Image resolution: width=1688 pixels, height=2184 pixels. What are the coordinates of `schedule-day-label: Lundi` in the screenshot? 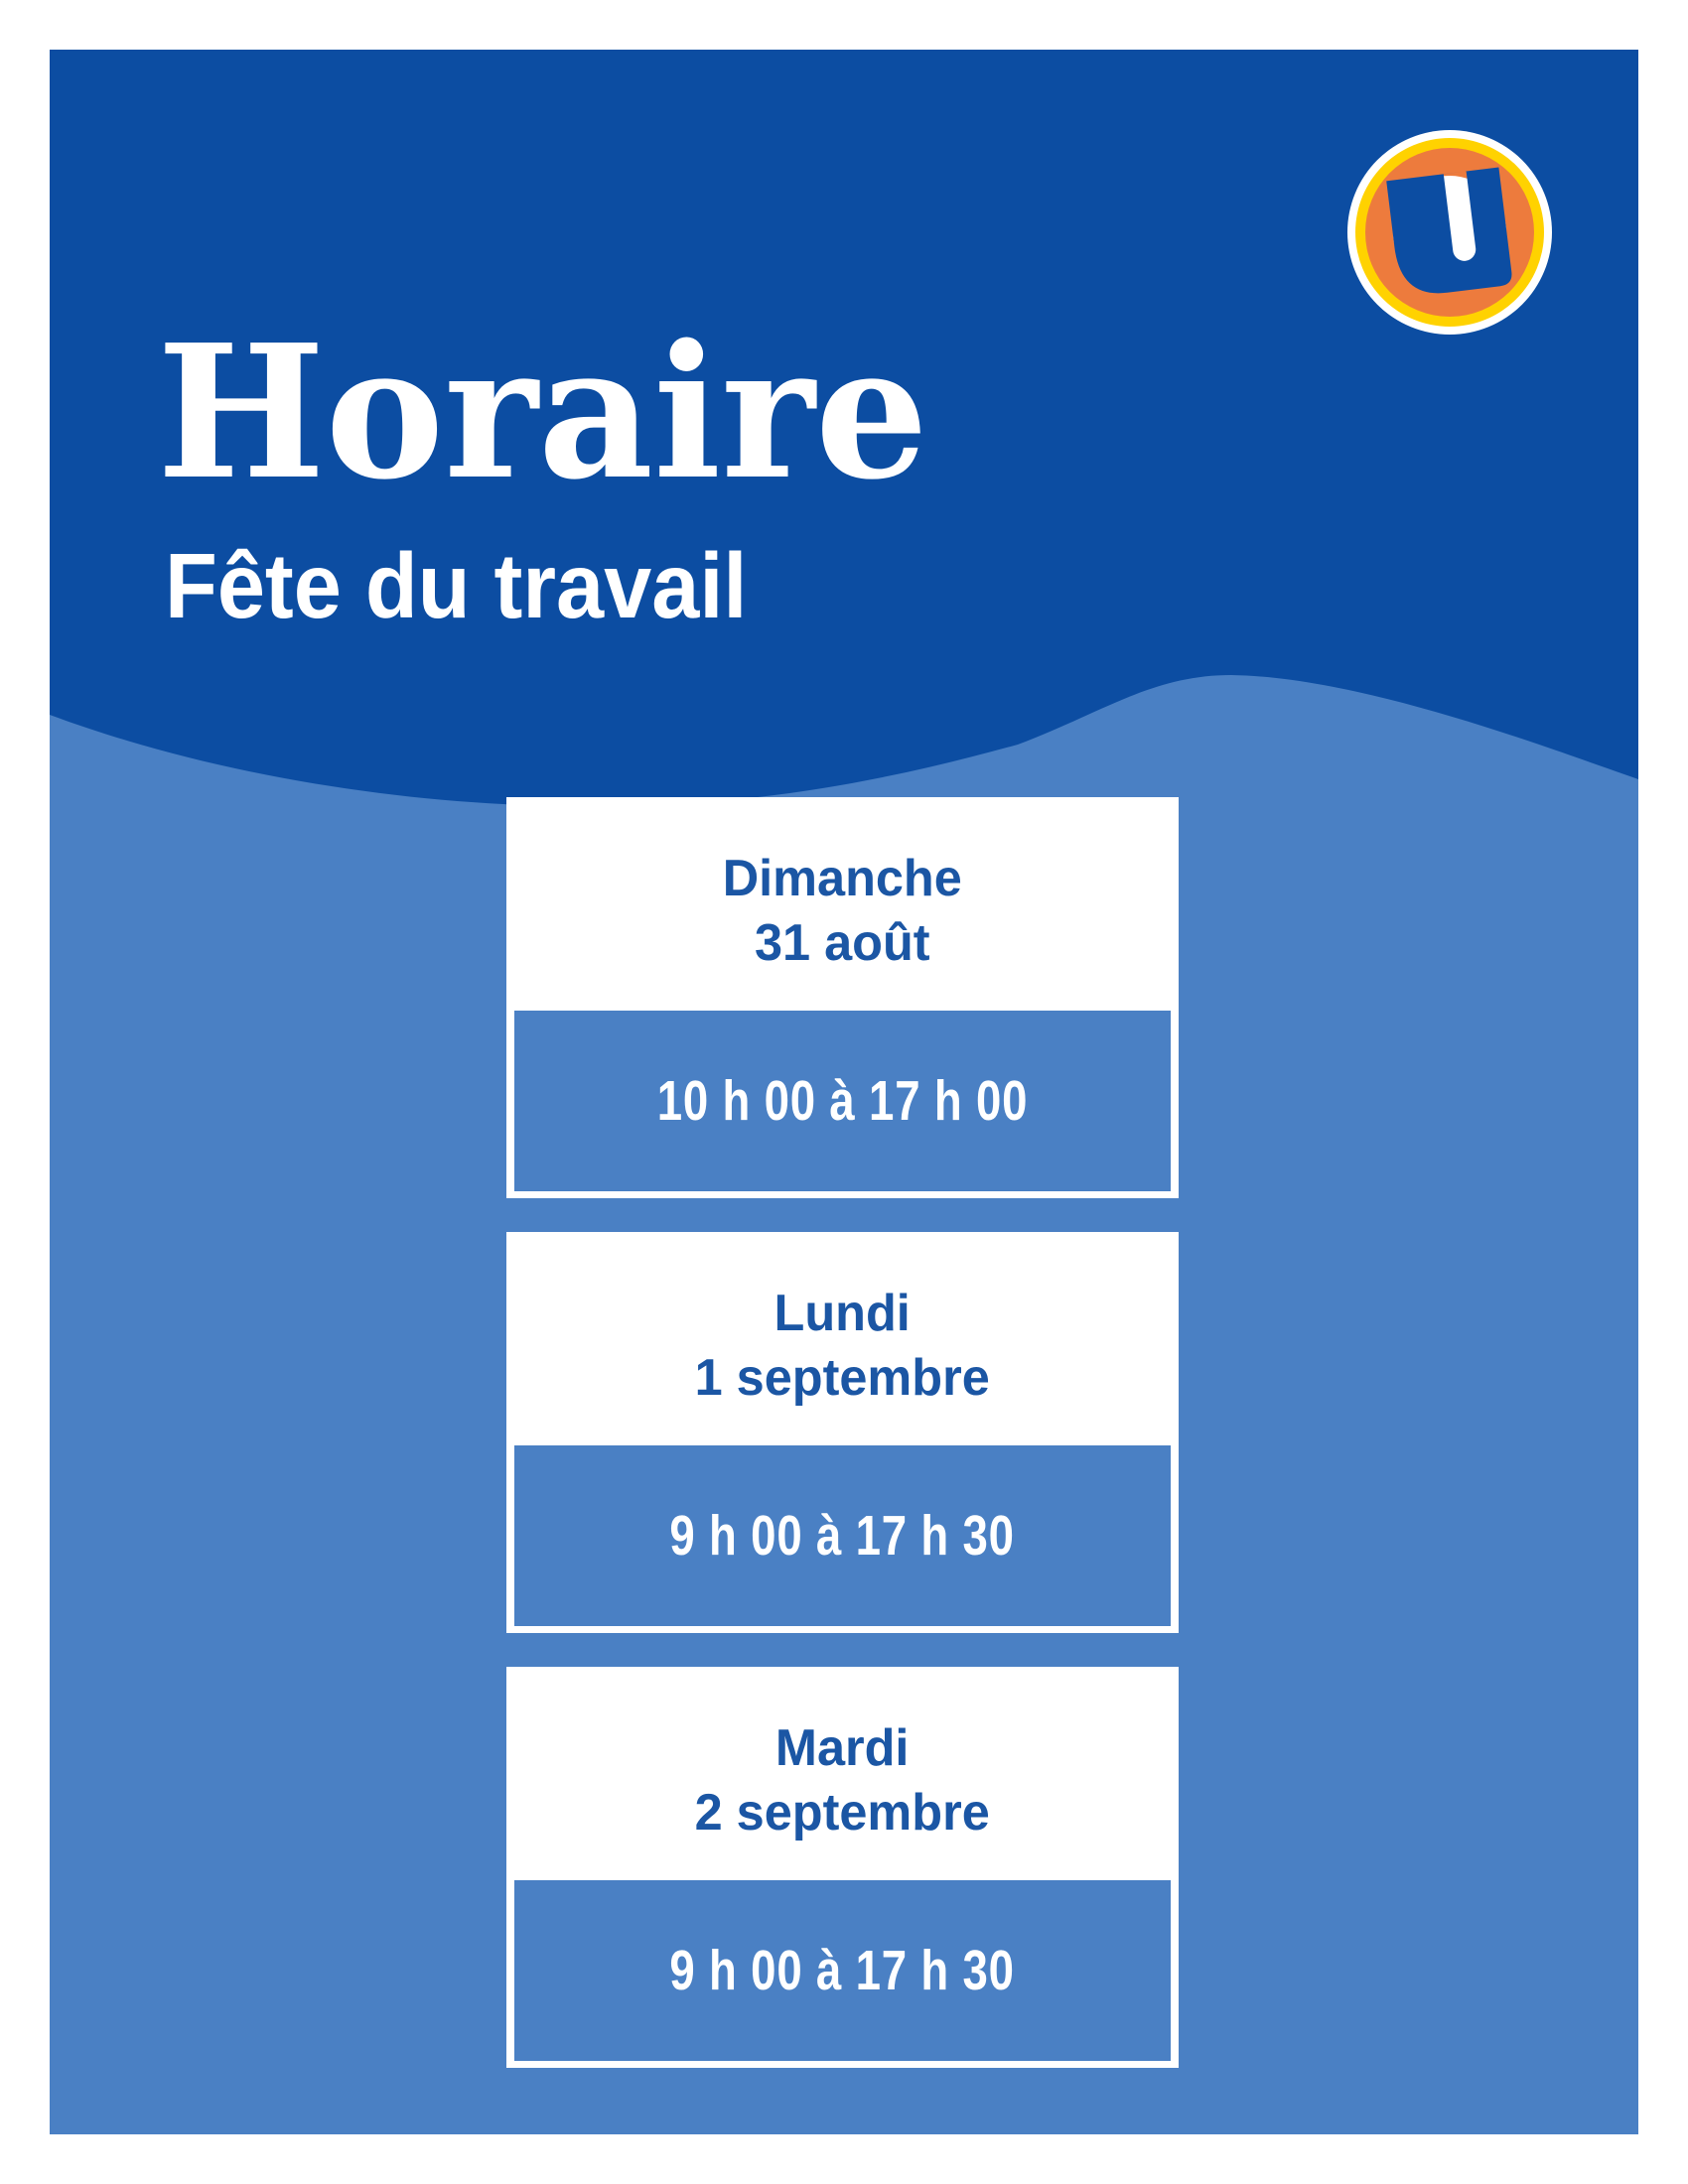 It's located at (843, 1313).